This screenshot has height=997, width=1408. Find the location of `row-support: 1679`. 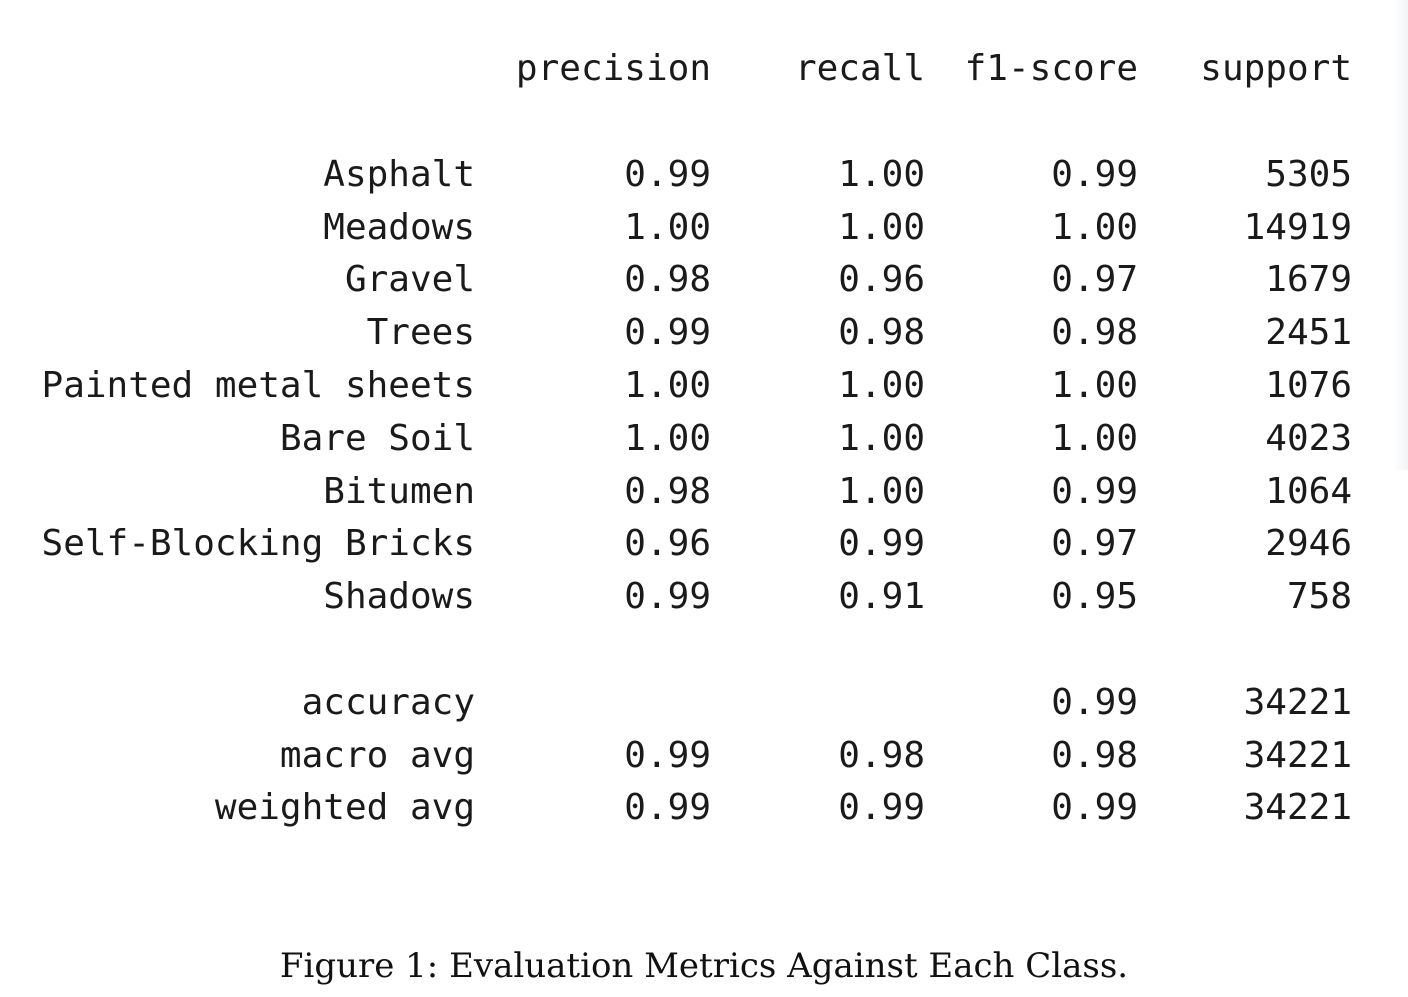

row-support: 1679 is located at coordinates (1308, 279).